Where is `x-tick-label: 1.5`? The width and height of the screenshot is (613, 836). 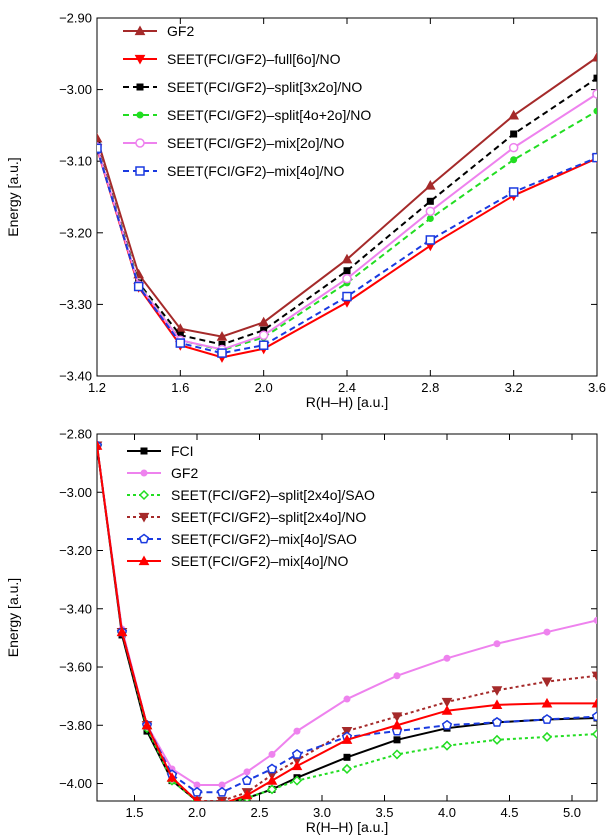
x-tick-label: 1.5 is located at coordinates (134, 812).